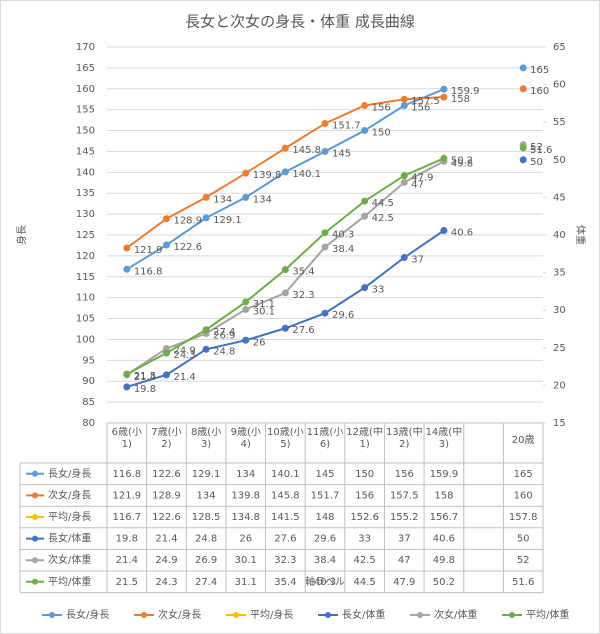  I want to click on category-cell, so click(484, 445).